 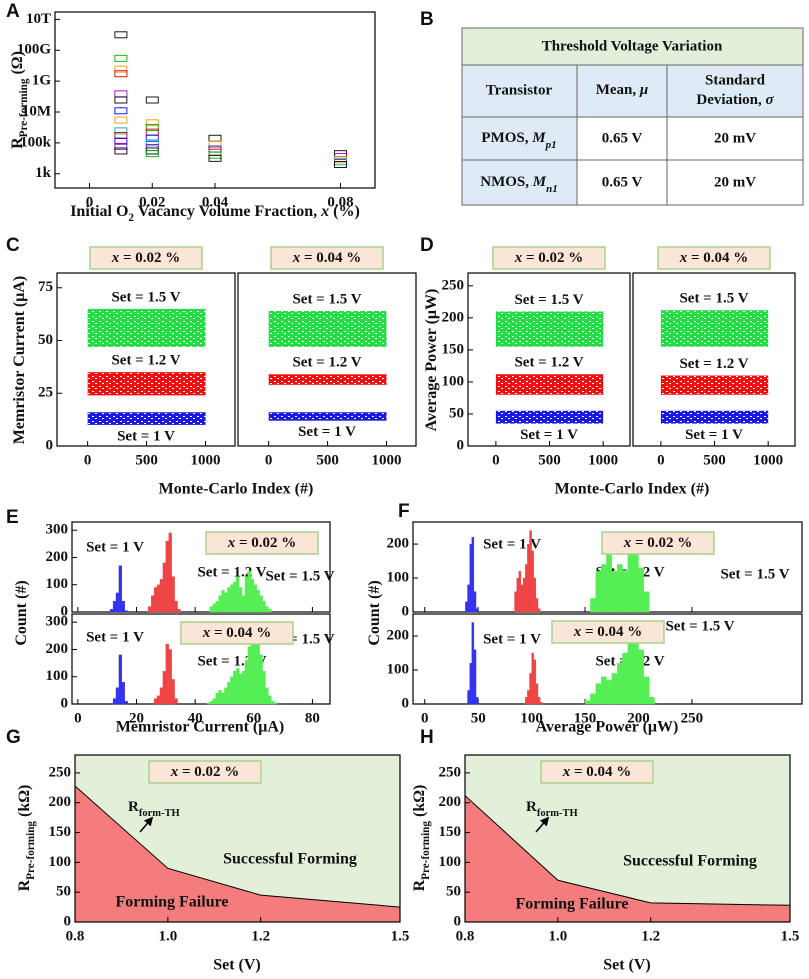 I want to click on x-tick-label: 500, so click(x=146, y=460).